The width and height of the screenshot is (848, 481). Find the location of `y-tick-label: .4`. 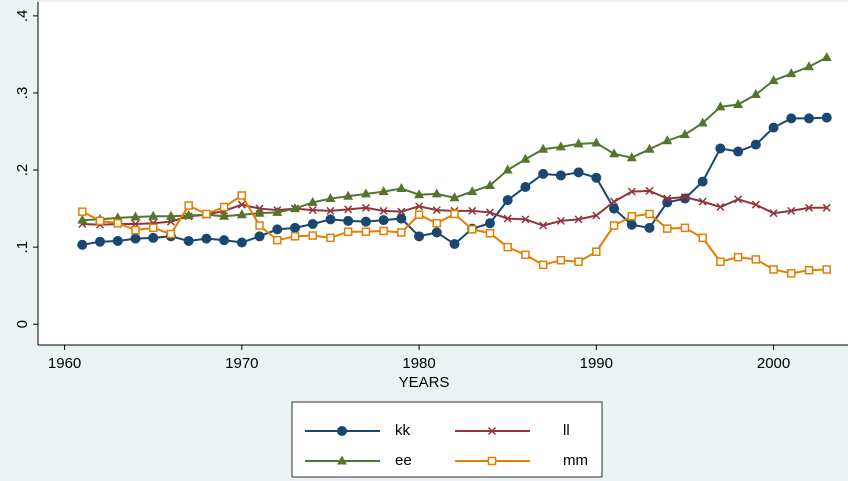

y-tick-label: .4 is located at coordinates (22, 16).